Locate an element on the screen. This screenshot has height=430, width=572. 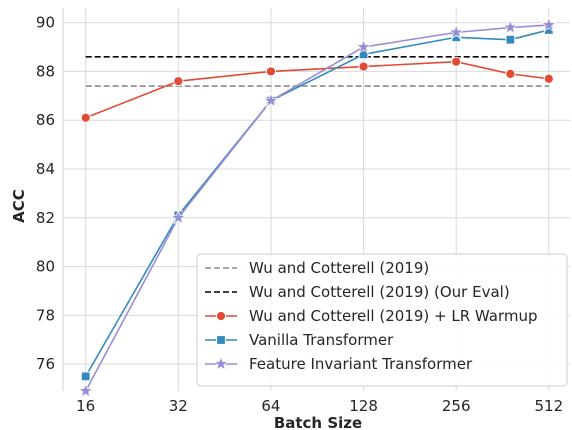
legend-label: Wu and Cotterell (2019) is located at coordinates (339, 268).